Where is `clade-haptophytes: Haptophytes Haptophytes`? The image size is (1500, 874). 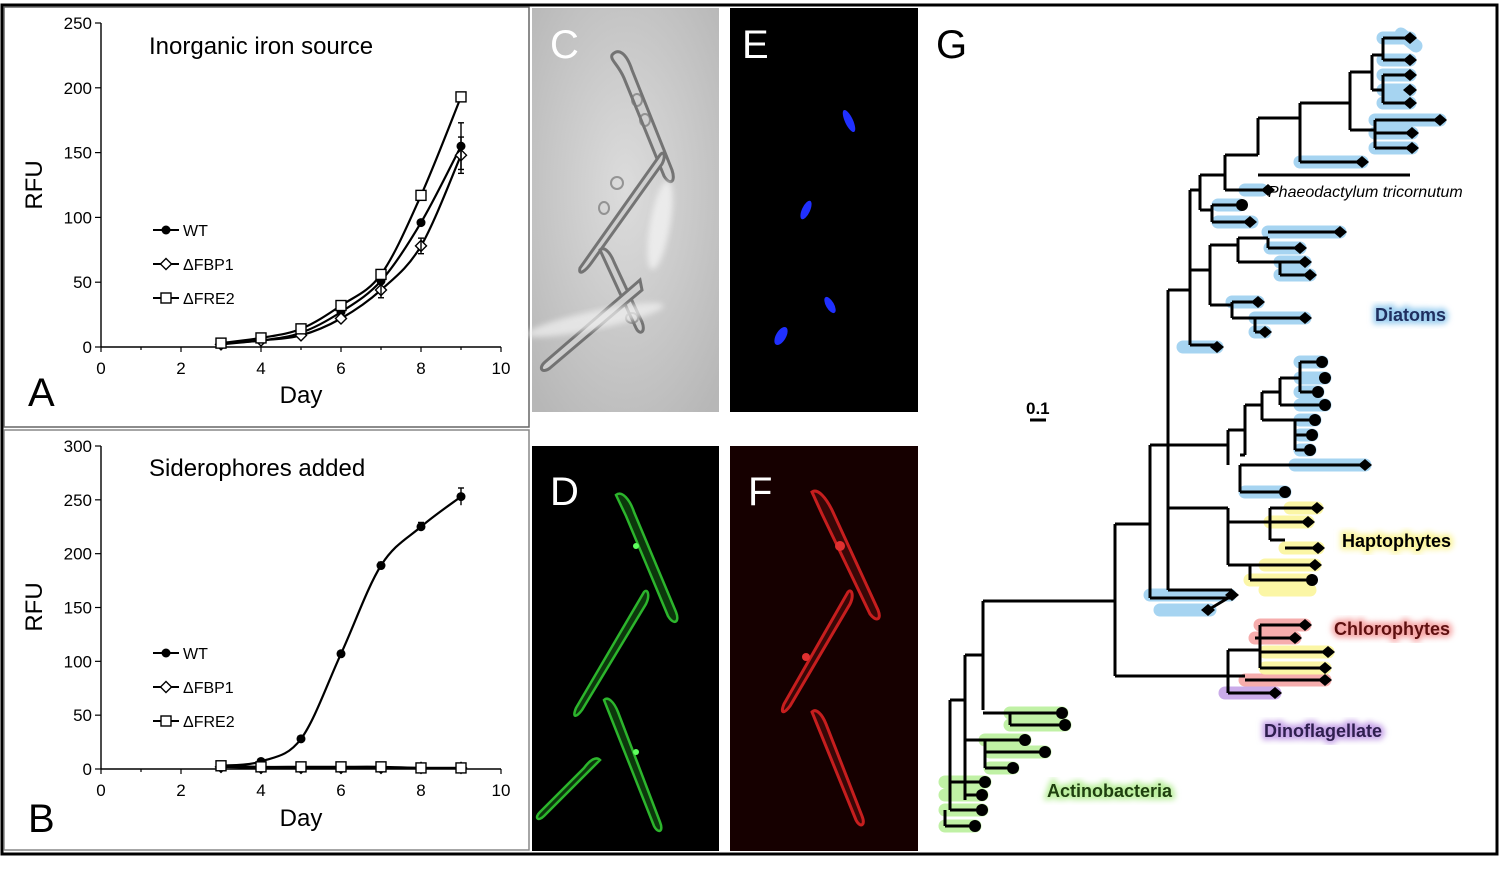 clade-haptophytes: Haptophytes Haptophytes is located at coordinates (1396, 541).